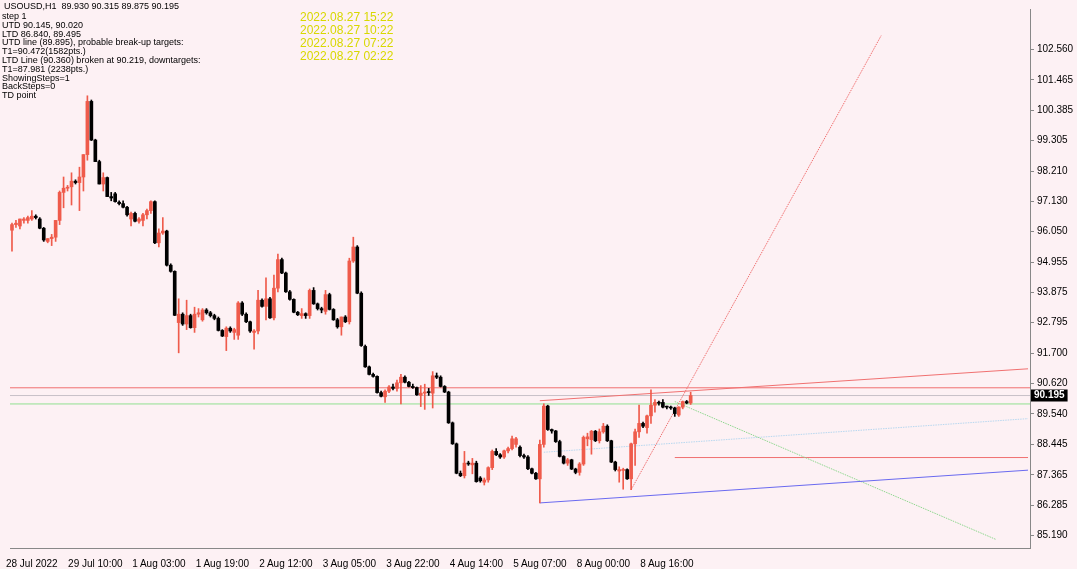  Describe the element at coordinates (1053, 474) in the screenshot. I see `y-tick-label: 87.365` at that location.